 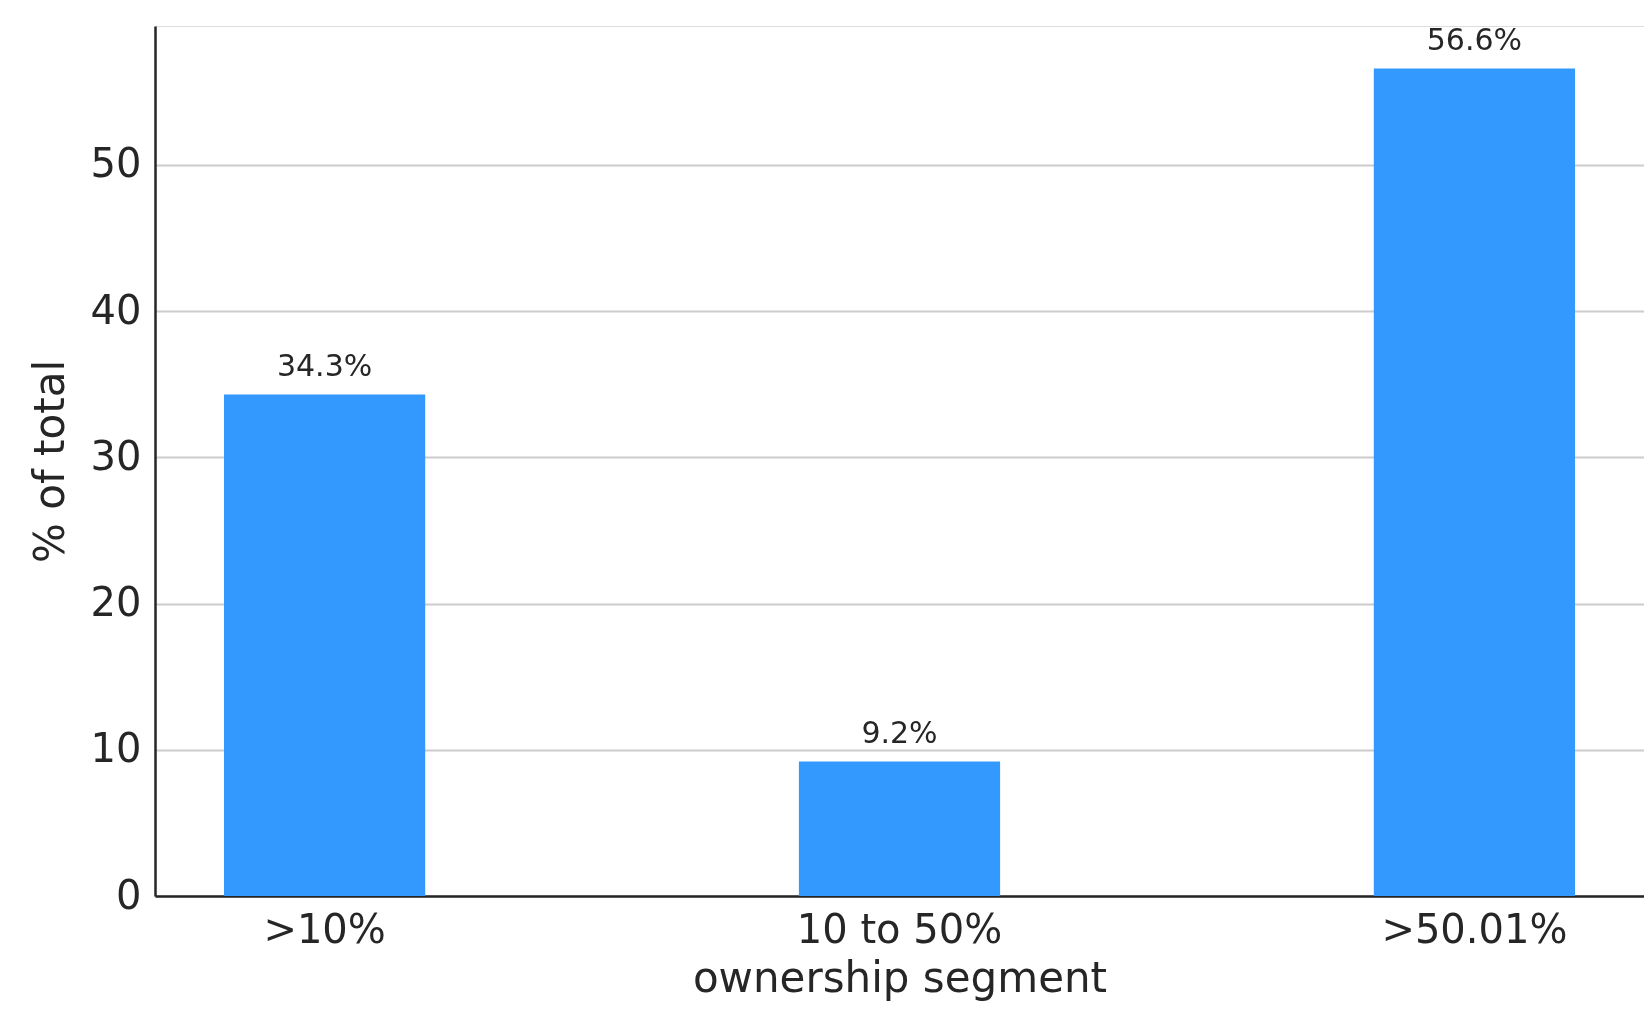 What do you see at coordinates (1474, 928) in the screenshot?
I see `x-tick-label: >50.01%` at bounding box center [1474, 928].